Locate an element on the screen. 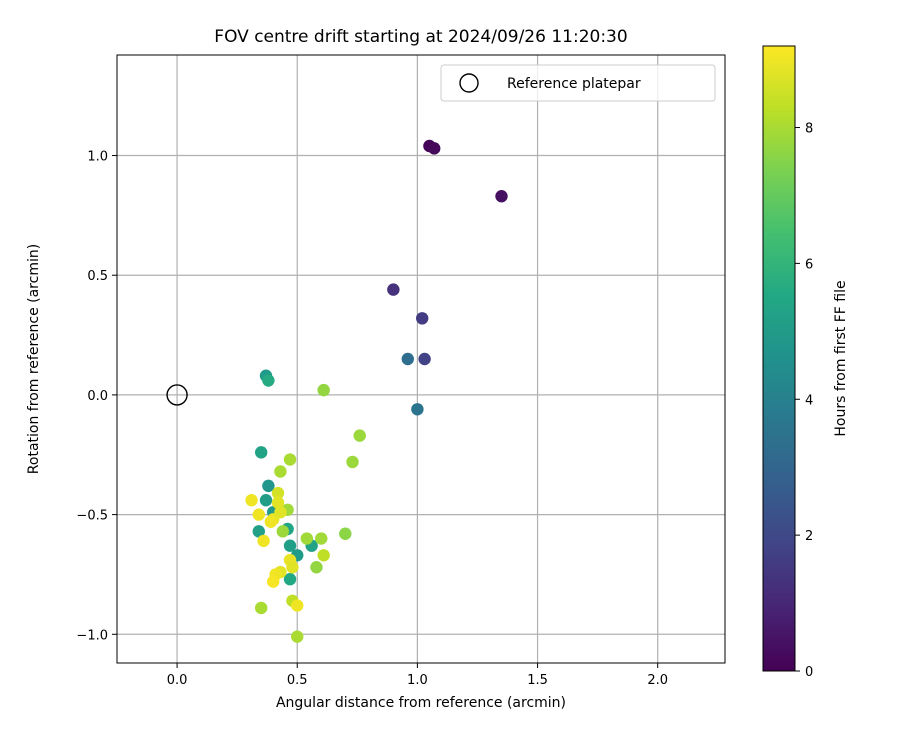 The height and width of the screenshot is (750, 900). colorbar: 0 2 4 6 8 Hours from first FF file is located at coordinates (805, 362).